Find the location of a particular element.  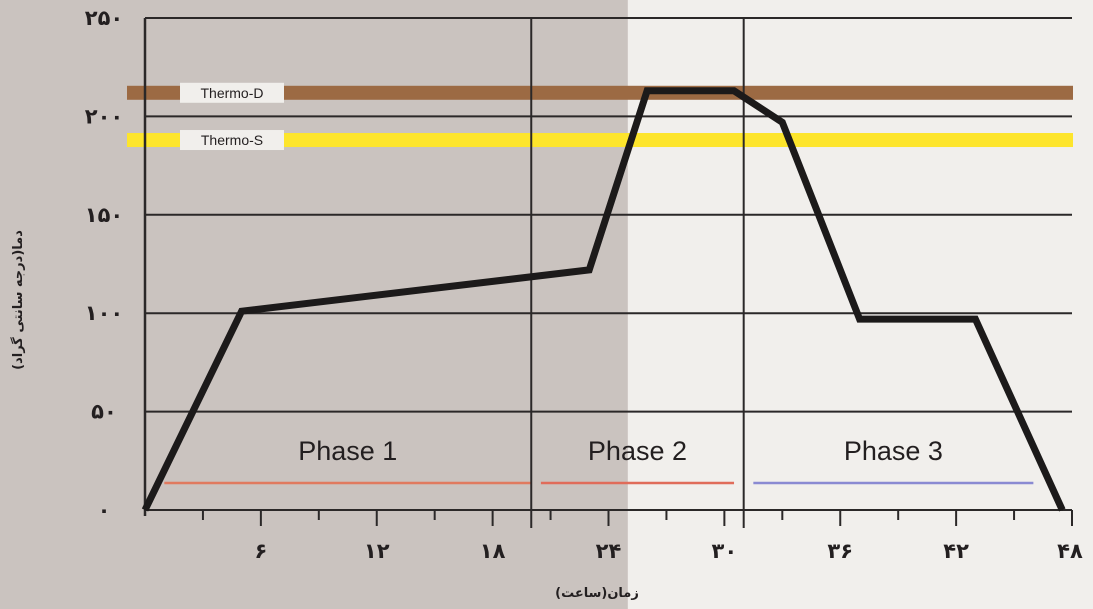

x-tick-label-1: ۱۲ is located at coordinates (377, 551).